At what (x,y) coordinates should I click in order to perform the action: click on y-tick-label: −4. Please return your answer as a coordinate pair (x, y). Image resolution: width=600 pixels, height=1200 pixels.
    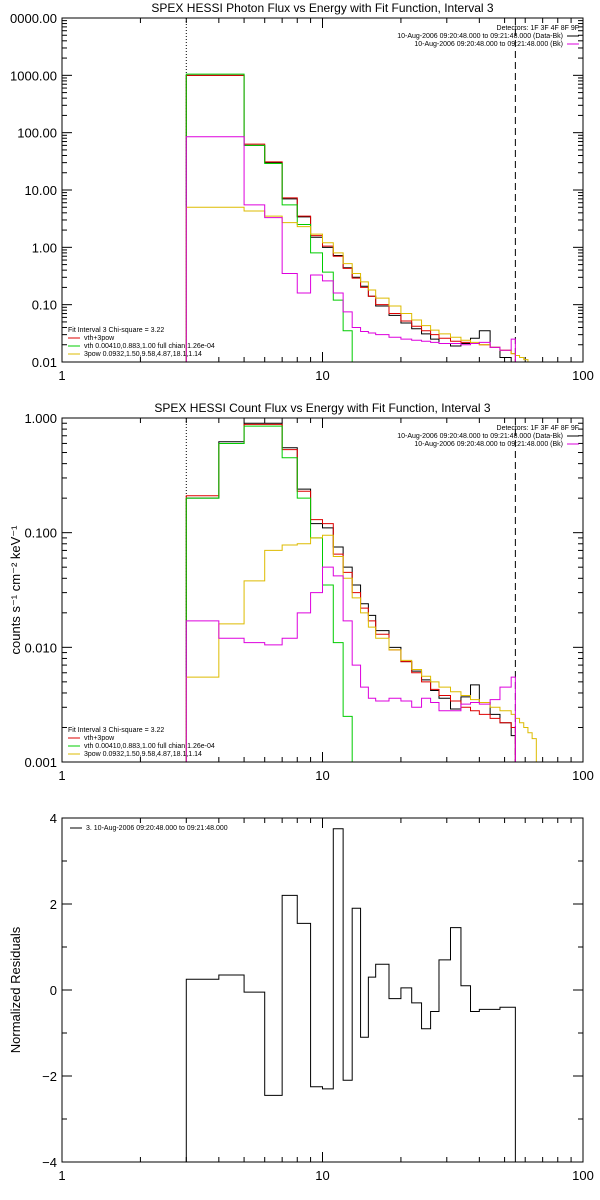
    Looking at the image, I should click on (49, 1162).